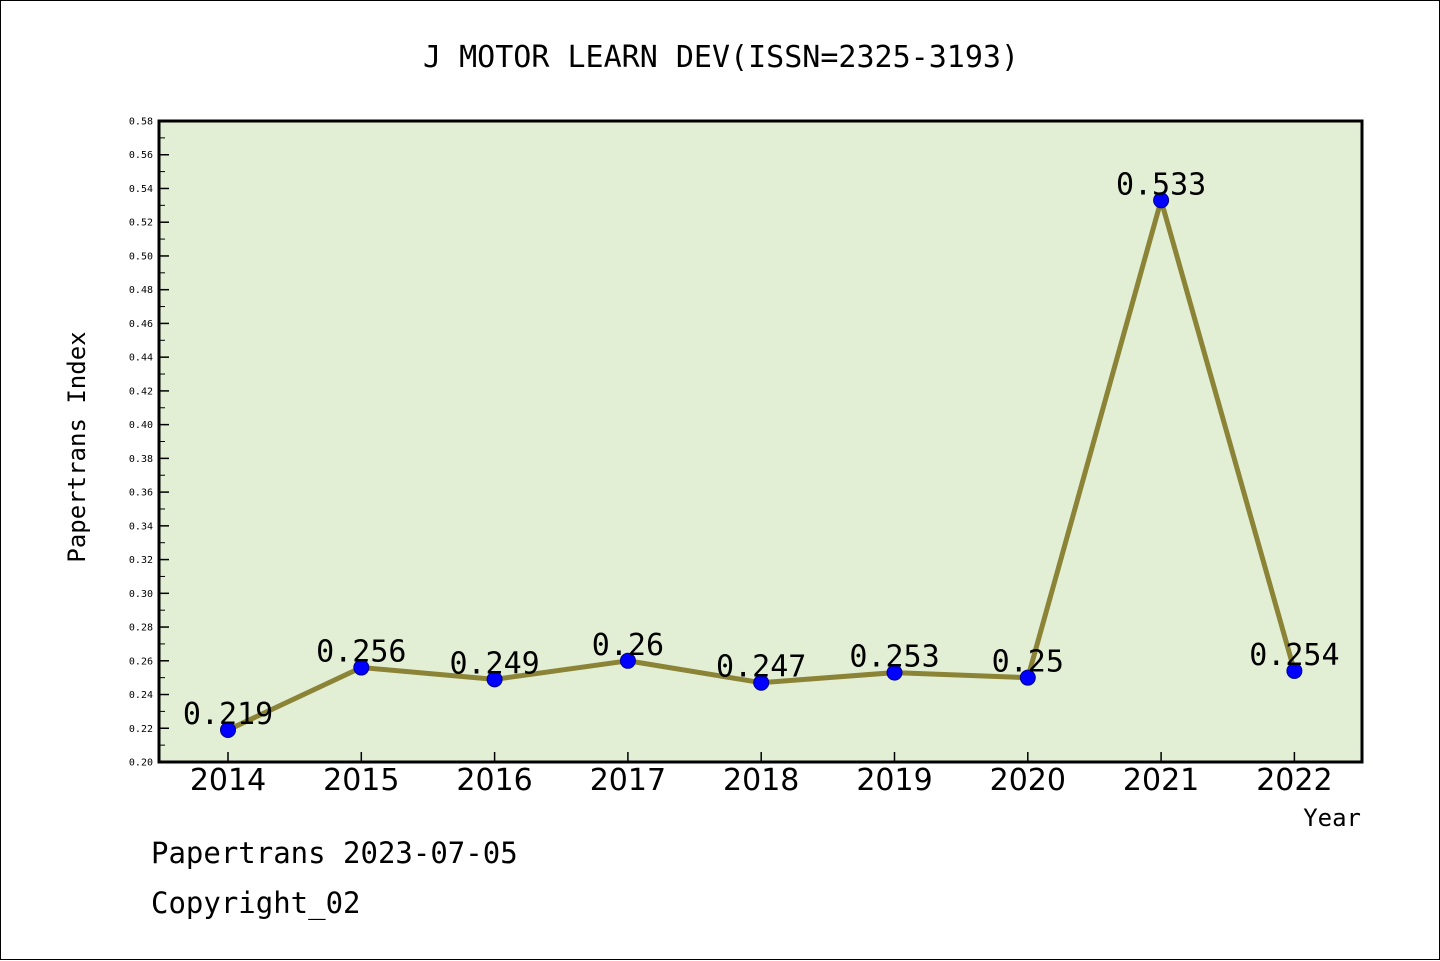 The image size is (1440, 961). I want to click on y-tick-label: 0.24, so click(141, 695).